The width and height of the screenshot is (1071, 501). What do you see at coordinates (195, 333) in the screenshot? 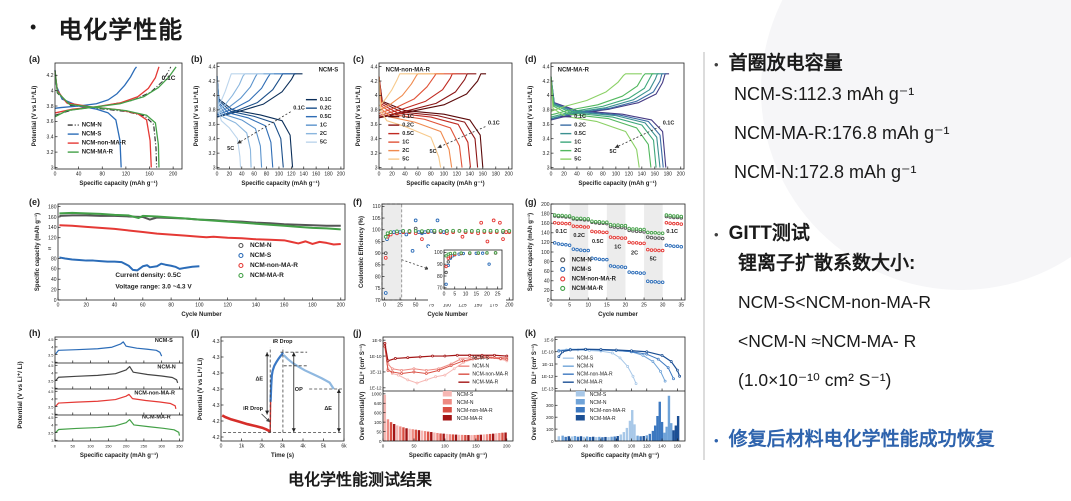
I see `svg-text: (i)` at bounding box center [195, 333].